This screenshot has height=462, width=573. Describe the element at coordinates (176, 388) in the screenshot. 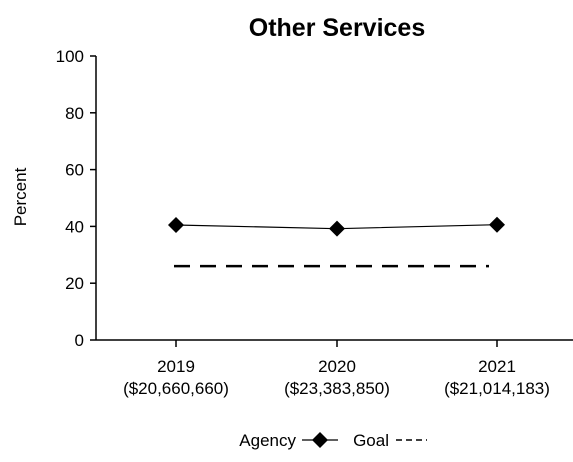

I see `x-tick-sublabel: ($20,660,660)` at that location.